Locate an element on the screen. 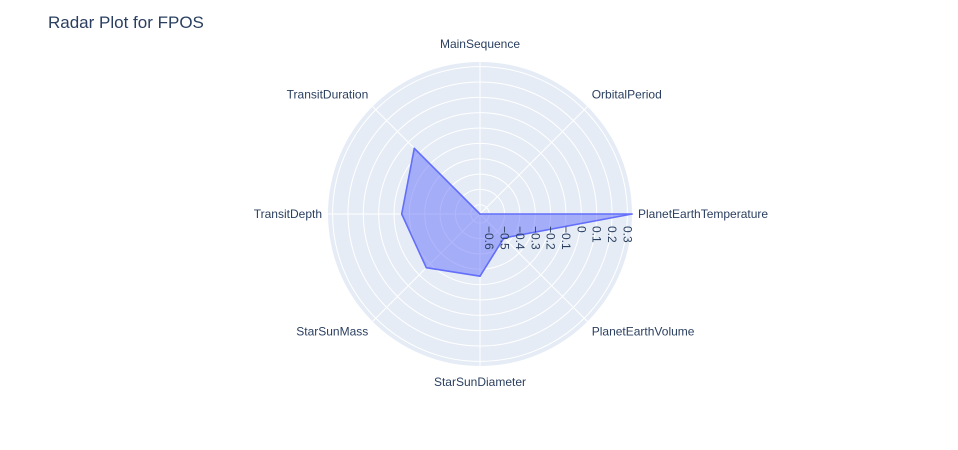 Image resolution: width=958 pixels, height=450 pixels. radial-tick-label: 0.1 is located at coordinates (597, 234).